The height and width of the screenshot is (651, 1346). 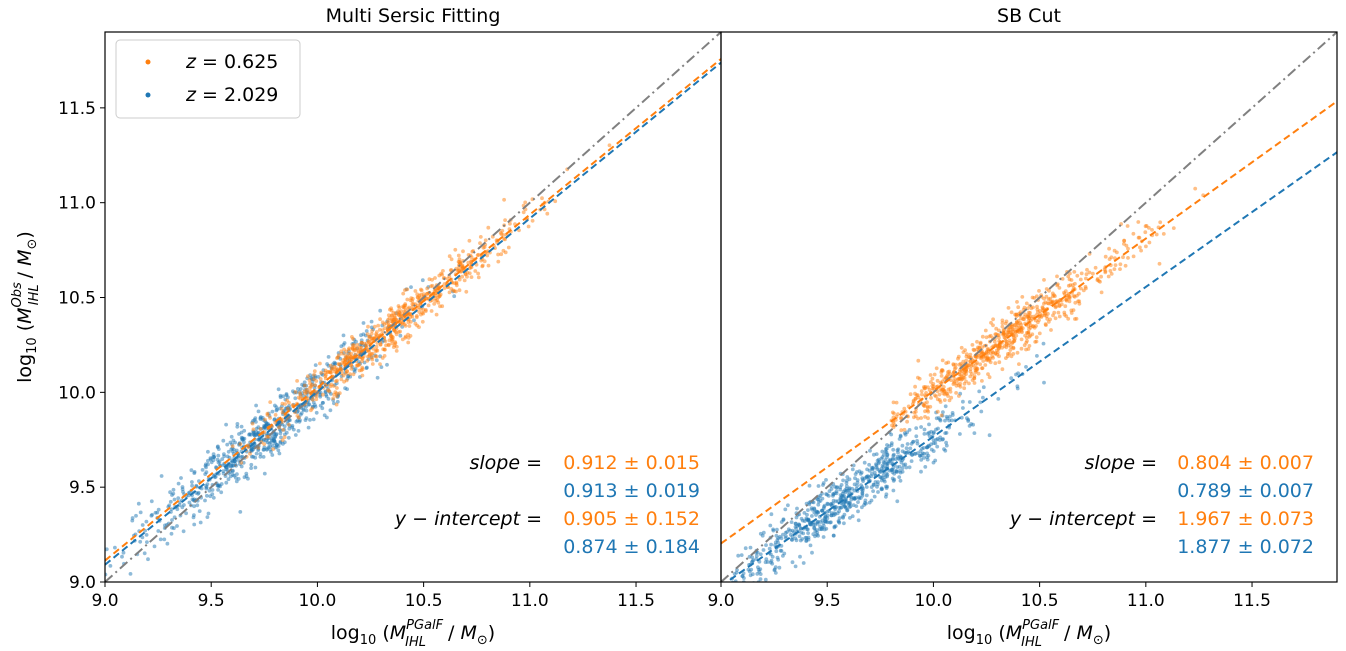 What do you see at coordinates (933, 601) in the screenshot?
I see `right-x-tick-label: 10.0` at bounding box center [933, 601].